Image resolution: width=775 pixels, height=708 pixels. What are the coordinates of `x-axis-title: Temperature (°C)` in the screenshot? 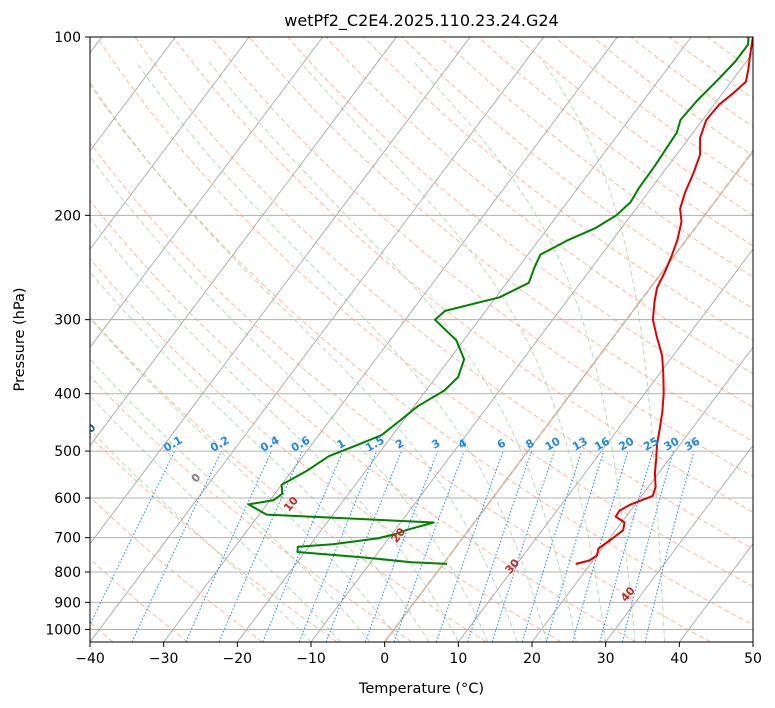 It's located at (421, 689).